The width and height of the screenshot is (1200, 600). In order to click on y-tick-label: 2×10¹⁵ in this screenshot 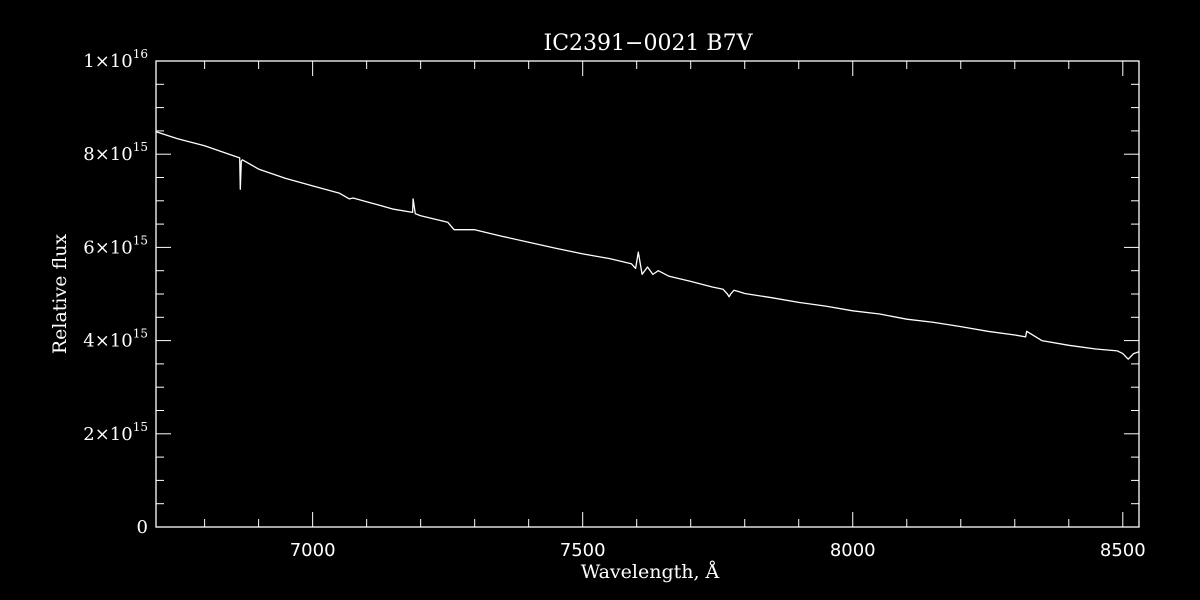, I will do `click(115, 432)`.